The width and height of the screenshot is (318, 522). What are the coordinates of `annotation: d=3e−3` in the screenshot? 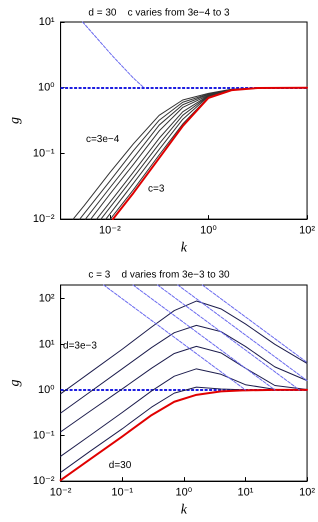 It's located at (80, 346).